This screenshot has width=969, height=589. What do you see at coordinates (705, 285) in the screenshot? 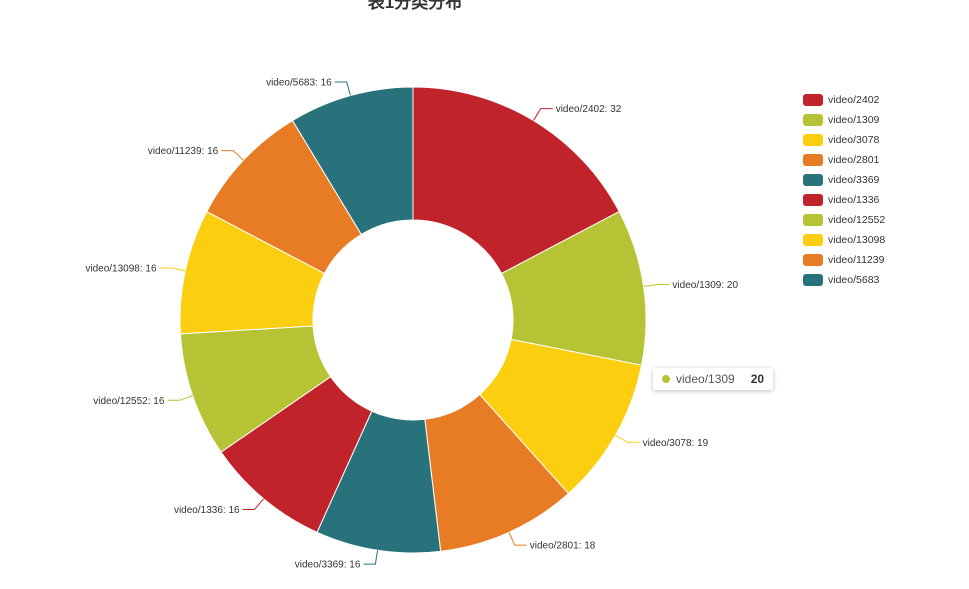
I see `slice-label: video/1309: 20` at bounding box center [705, 285].